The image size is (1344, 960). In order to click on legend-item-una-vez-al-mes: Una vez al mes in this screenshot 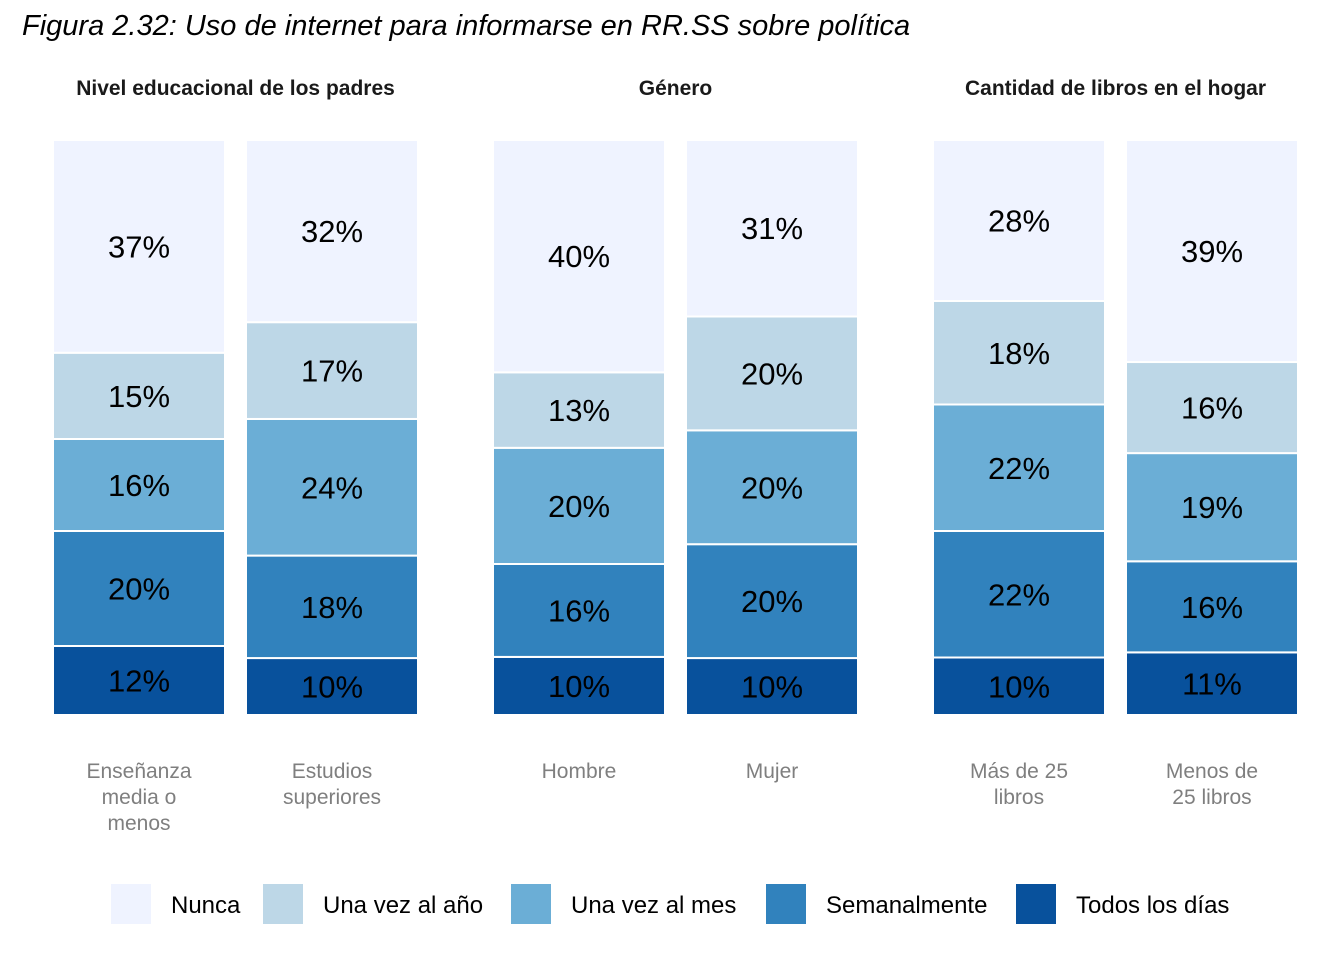, I will do `click(623, 904)`.